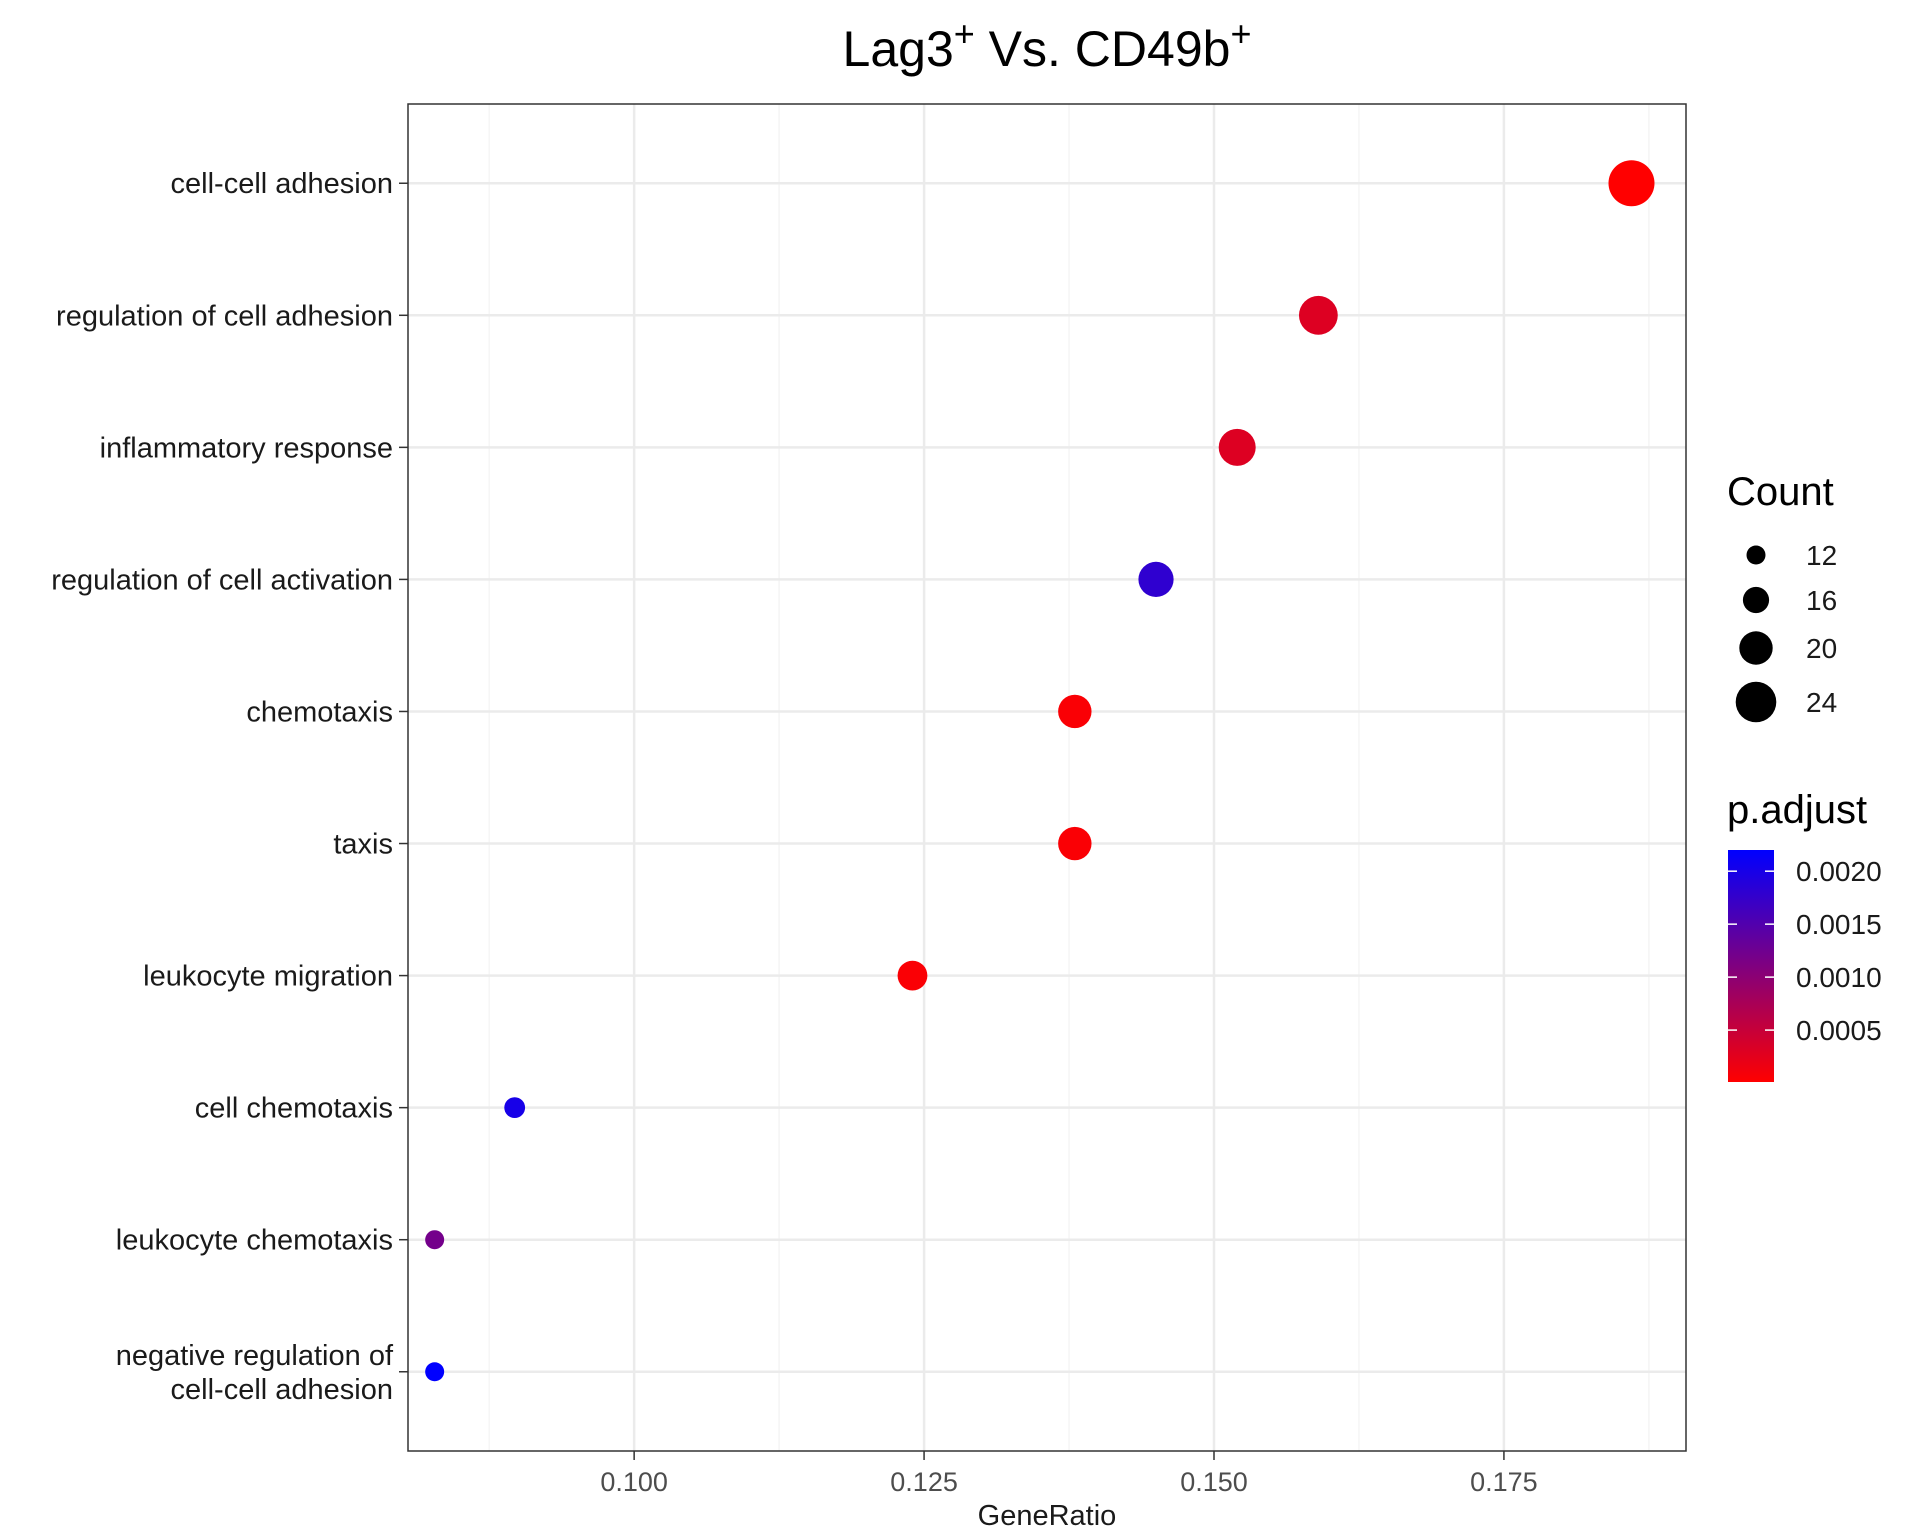 The height and width of the screenshot is (1536, 1920). Describe the element at coordinates (1102, 49) in the screenshot. I see `title-middle: Vs. CD49b` at that location.